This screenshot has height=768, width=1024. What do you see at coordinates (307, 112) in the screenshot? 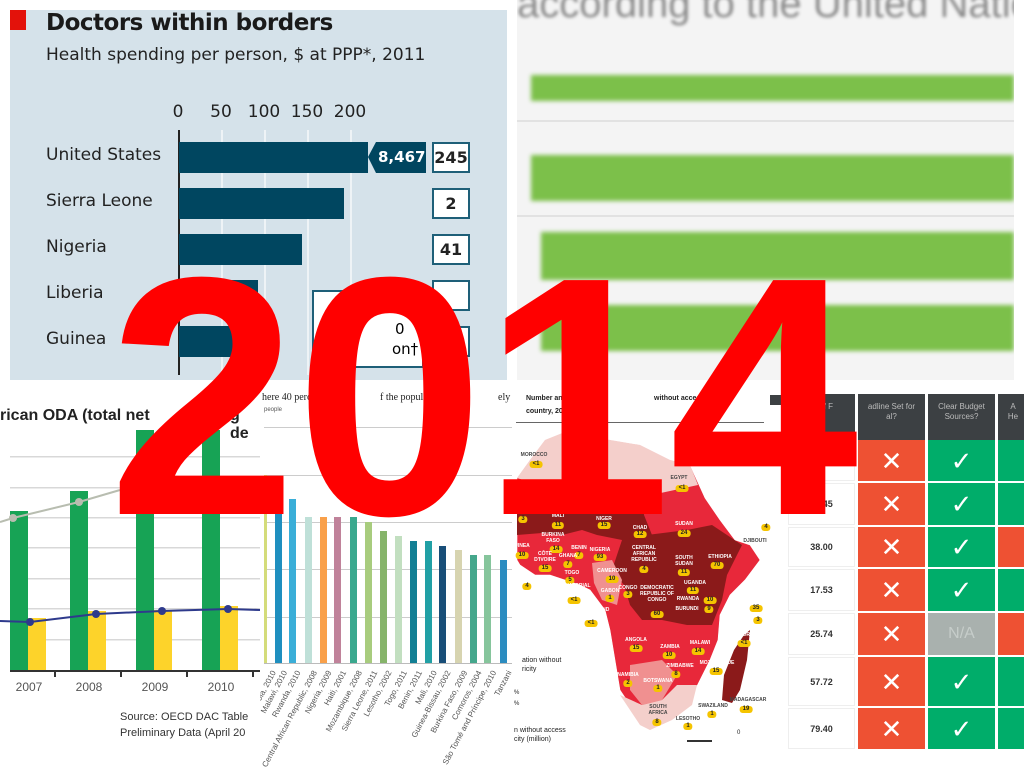
I see `axis-tick-label: 150` at bounding box center [307, 112].